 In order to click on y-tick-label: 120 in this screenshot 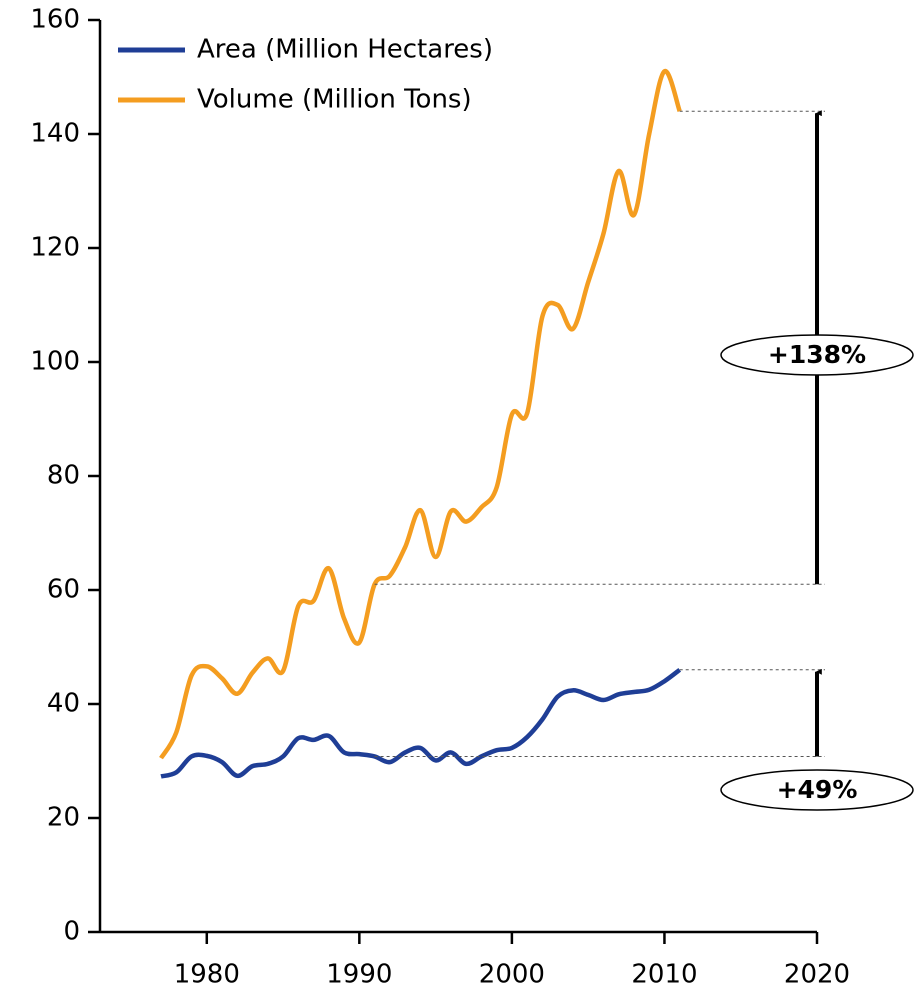, I will do `click(55, 248)`.